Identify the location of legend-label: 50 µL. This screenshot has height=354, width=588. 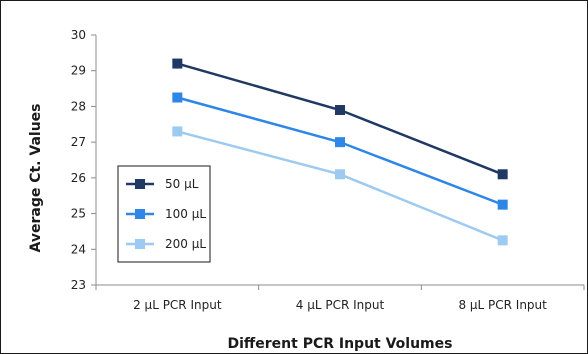
(182, 184).